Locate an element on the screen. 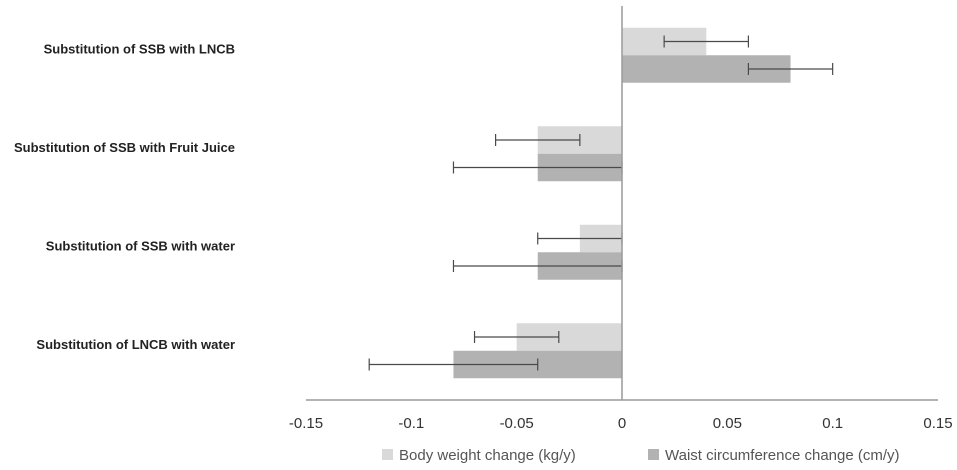  x-tick-label-5: 0.1 is located at coordinates (832, 423).